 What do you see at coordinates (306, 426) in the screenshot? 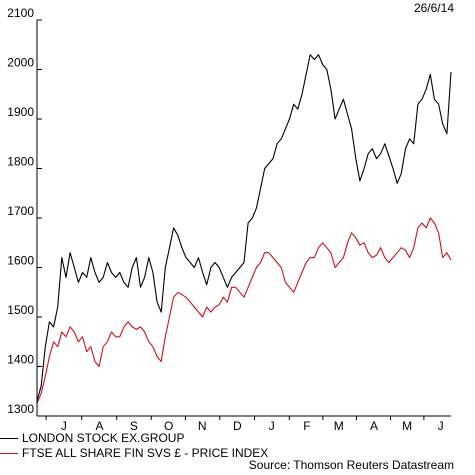
I see `x-tick-label: F` at bounding box center [306, 426].